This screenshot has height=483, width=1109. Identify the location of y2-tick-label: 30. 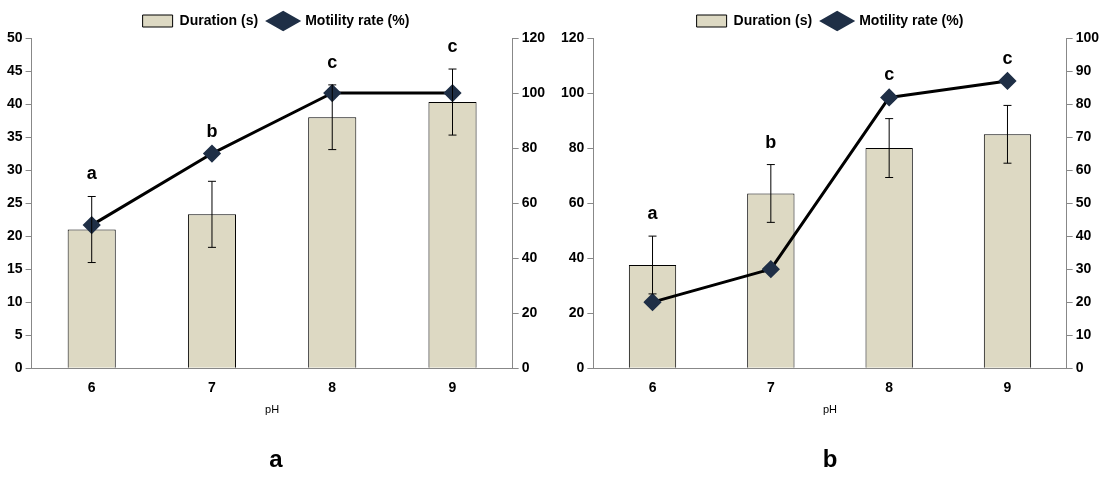
(1083, 268).